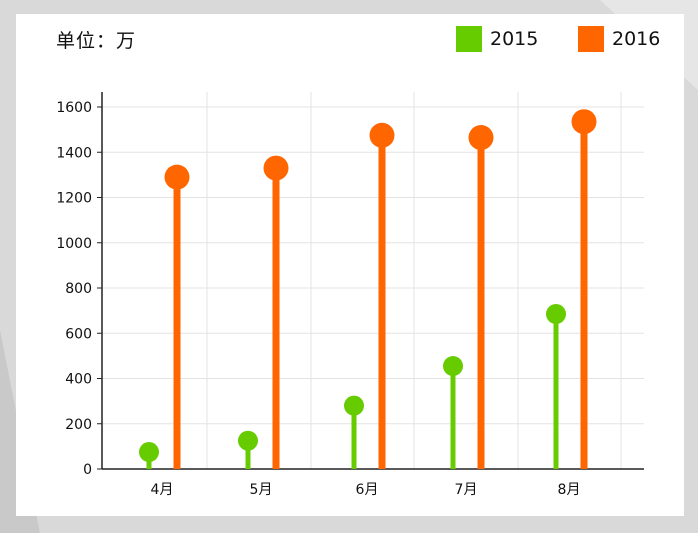  I want to click on legend-swatch-2015, so click(469, 39).